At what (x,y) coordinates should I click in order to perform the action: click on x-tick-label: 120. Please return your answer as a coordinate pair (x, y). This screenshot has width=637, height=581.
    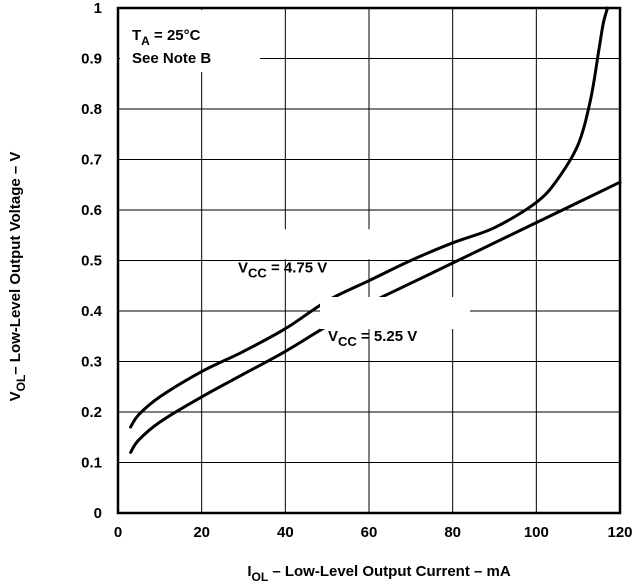
    Looking at the image, I should click on (619, 532).